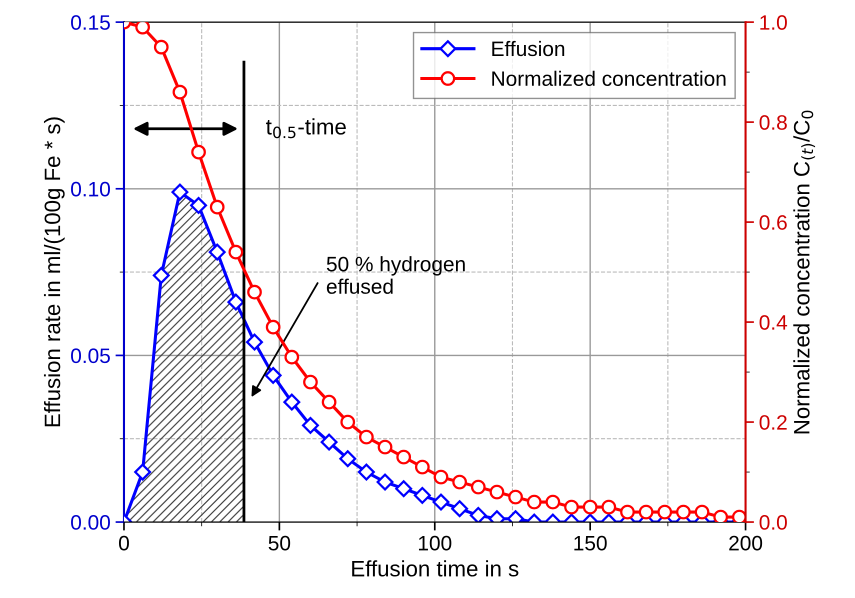 The height and width of the screenshot is (598, 855). Describe the element at coordinates (773, 122) in the screenshot. I see `y2-tick-label: 0.8` at that location.